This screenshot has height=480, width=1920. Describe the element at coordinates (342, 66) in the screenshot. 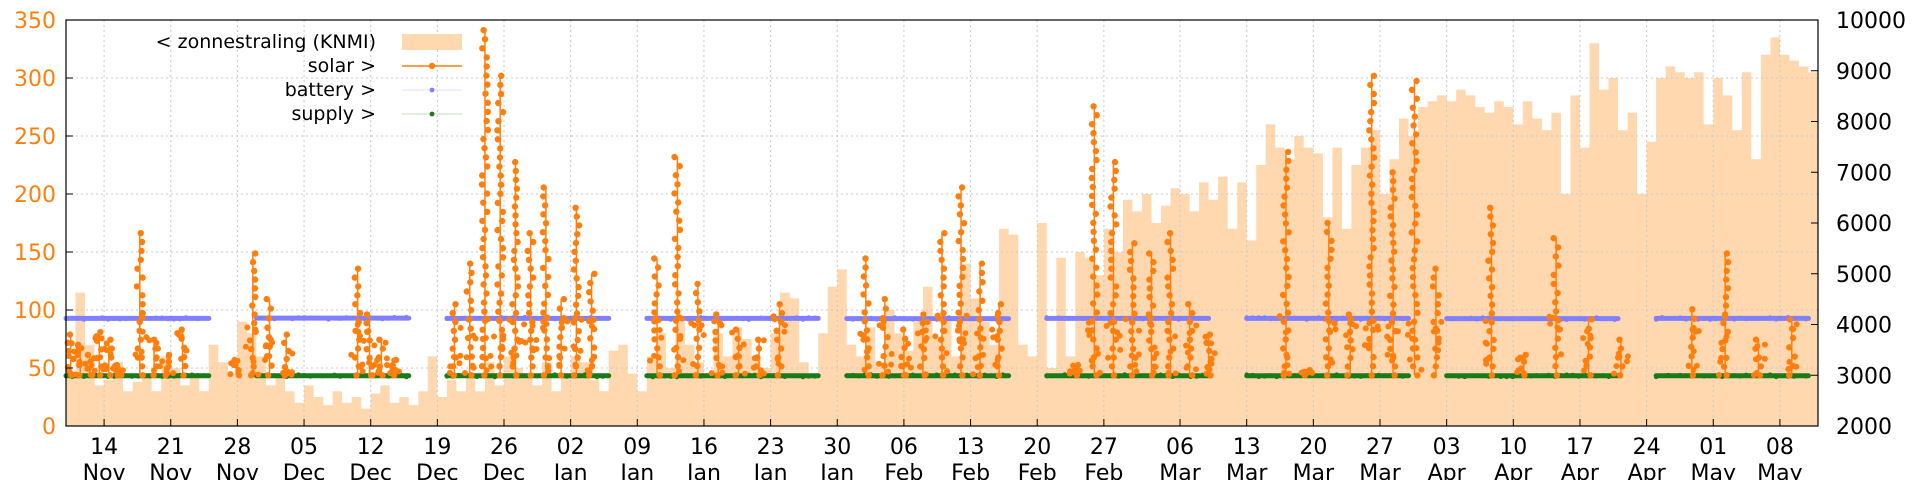

I see `legend-label: solar >` at that location.